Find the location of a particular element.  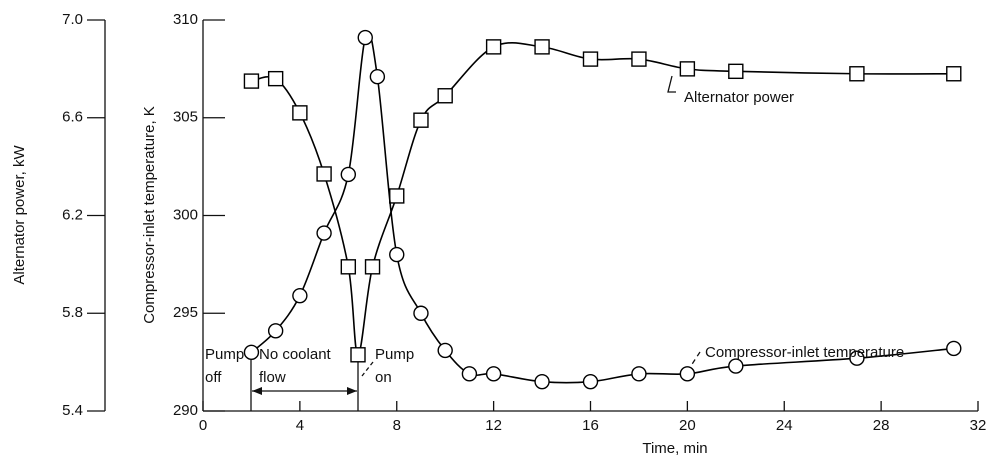

x-tick-label: 24 is located at coordinates (784, 425).